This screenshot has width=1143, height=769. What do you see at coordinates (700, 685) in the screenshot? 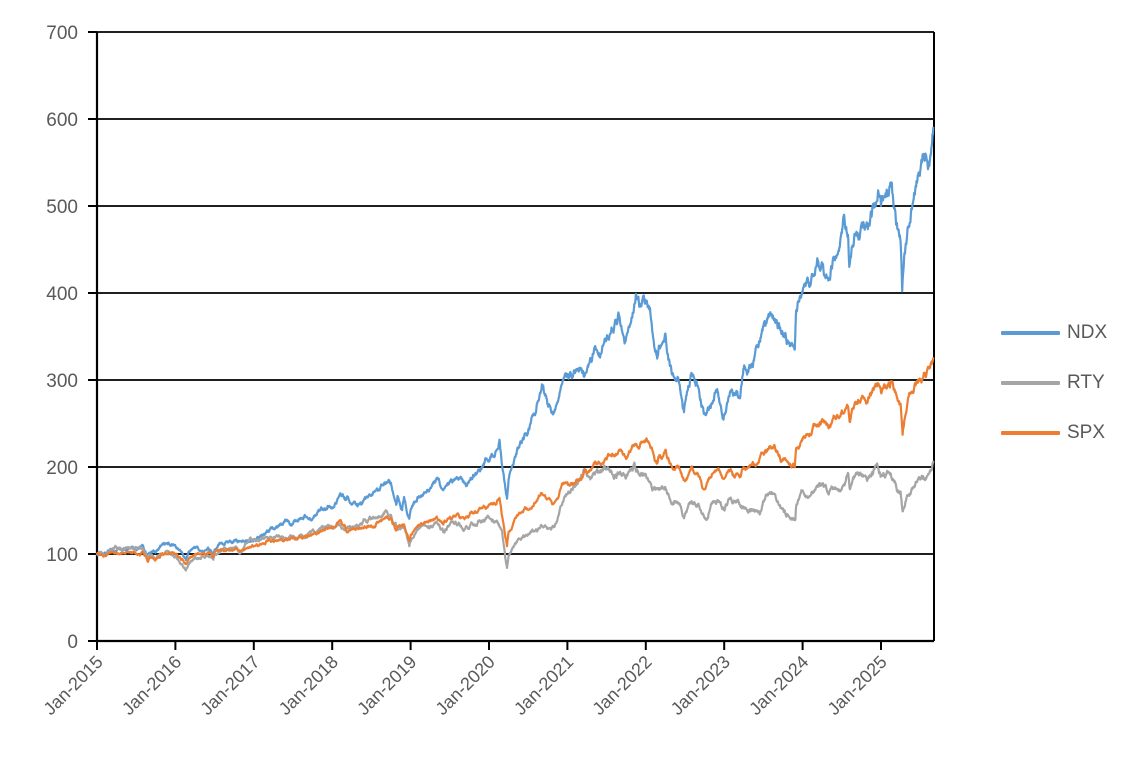
I see `x-axis-tick-label: Jan-2023` at bounding box center [700, 685].